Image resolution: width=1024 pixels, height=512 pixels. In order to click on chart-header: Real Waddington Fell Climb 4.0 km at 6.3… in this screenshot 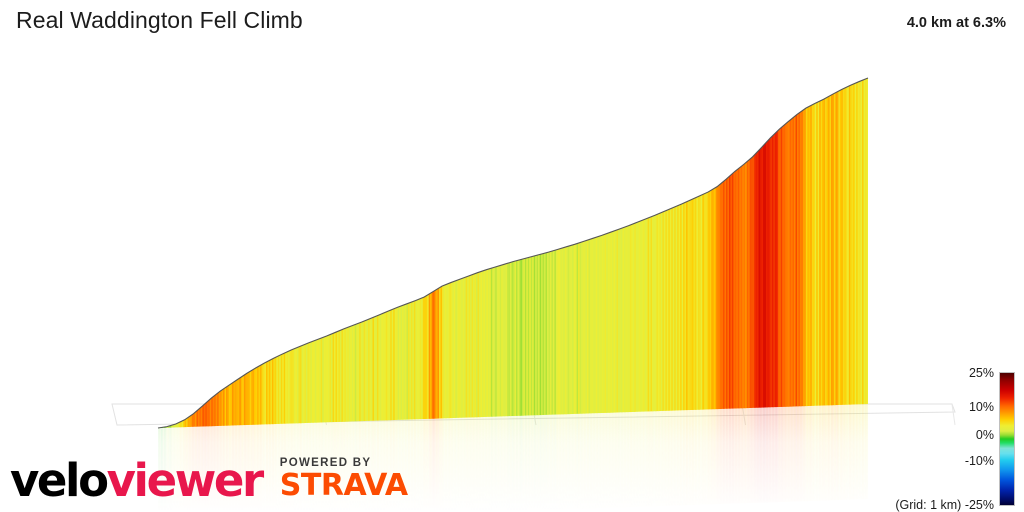, I will do `click(512, 21)`.